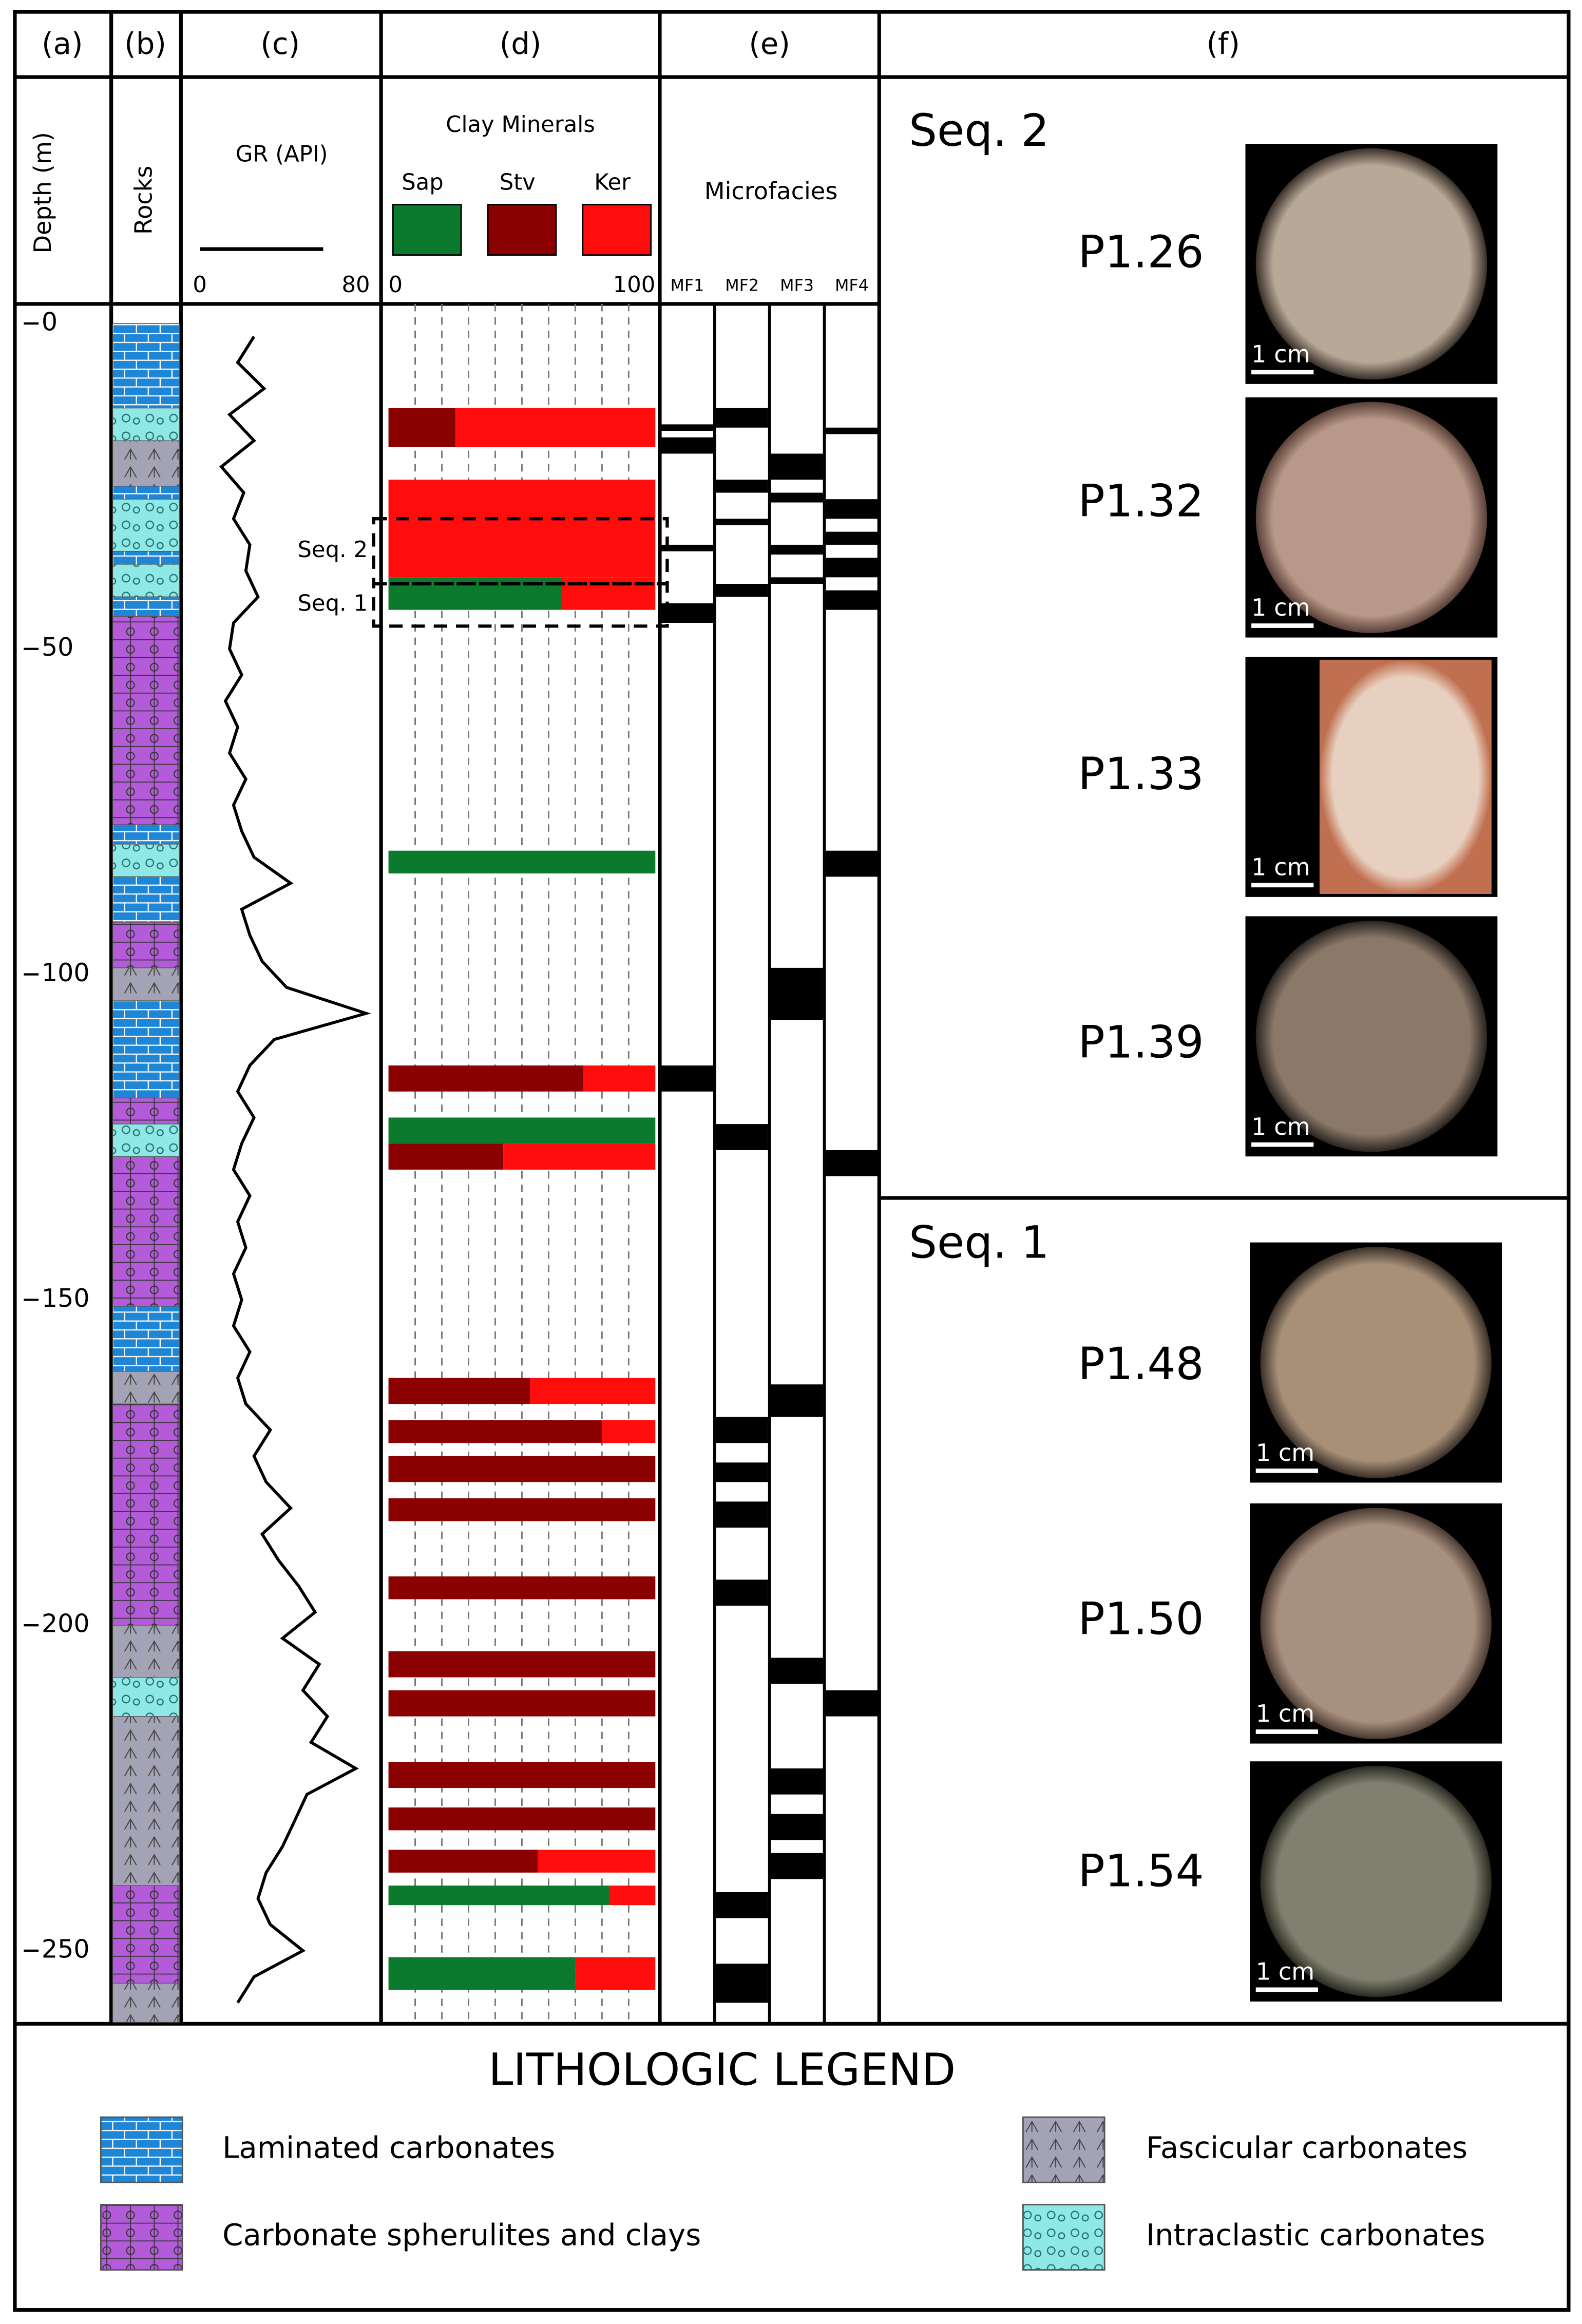  I want to click on rocks-title: Rocks, so click(144, 200).